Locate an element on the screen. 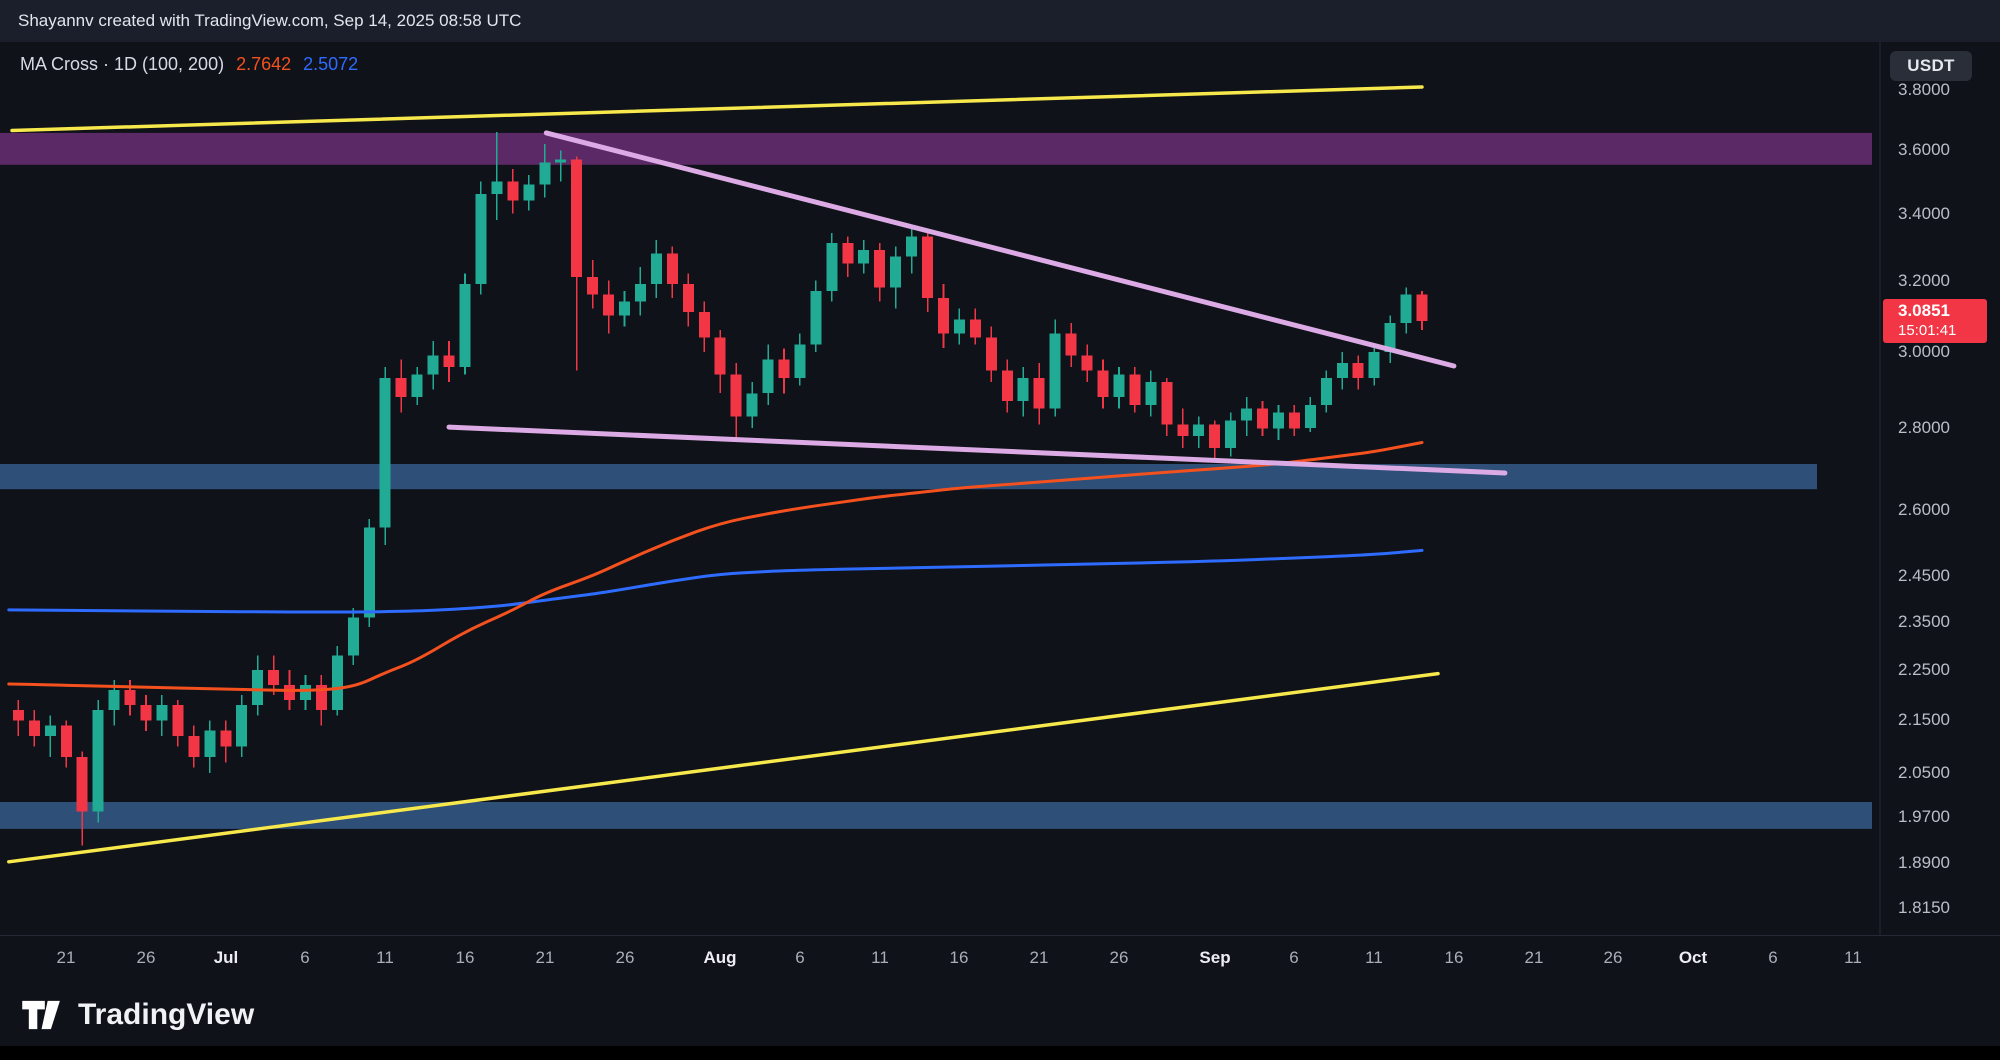  indicator-title: MA Cross · 1D (100, 200) is located at coordinates (122, 64).